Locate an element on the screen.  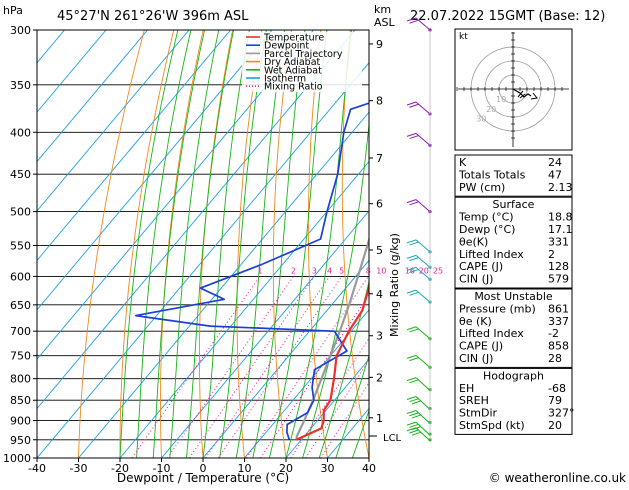
table-row-label: CIN (J) is located at coordinates (476, 279).